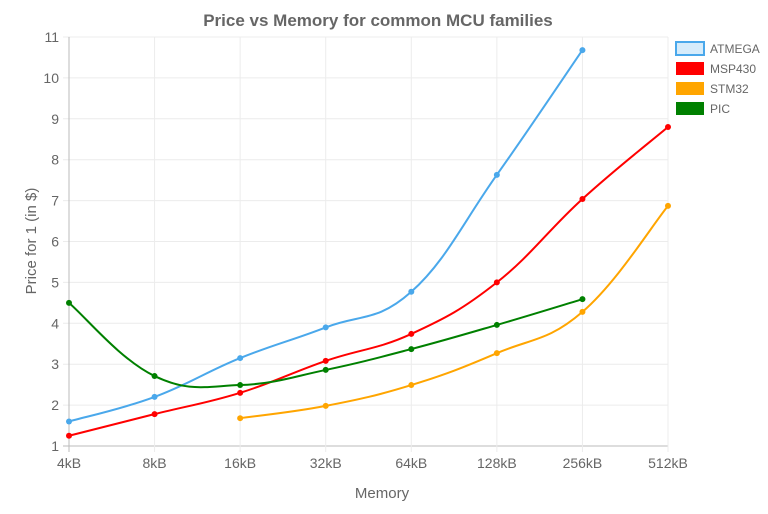 Image resolution: width=768 pixels, height=514 pixels. Describe the element at coordinates (583, 463) in the screenshot. I see `x-tick-label: 256kB` at that location.